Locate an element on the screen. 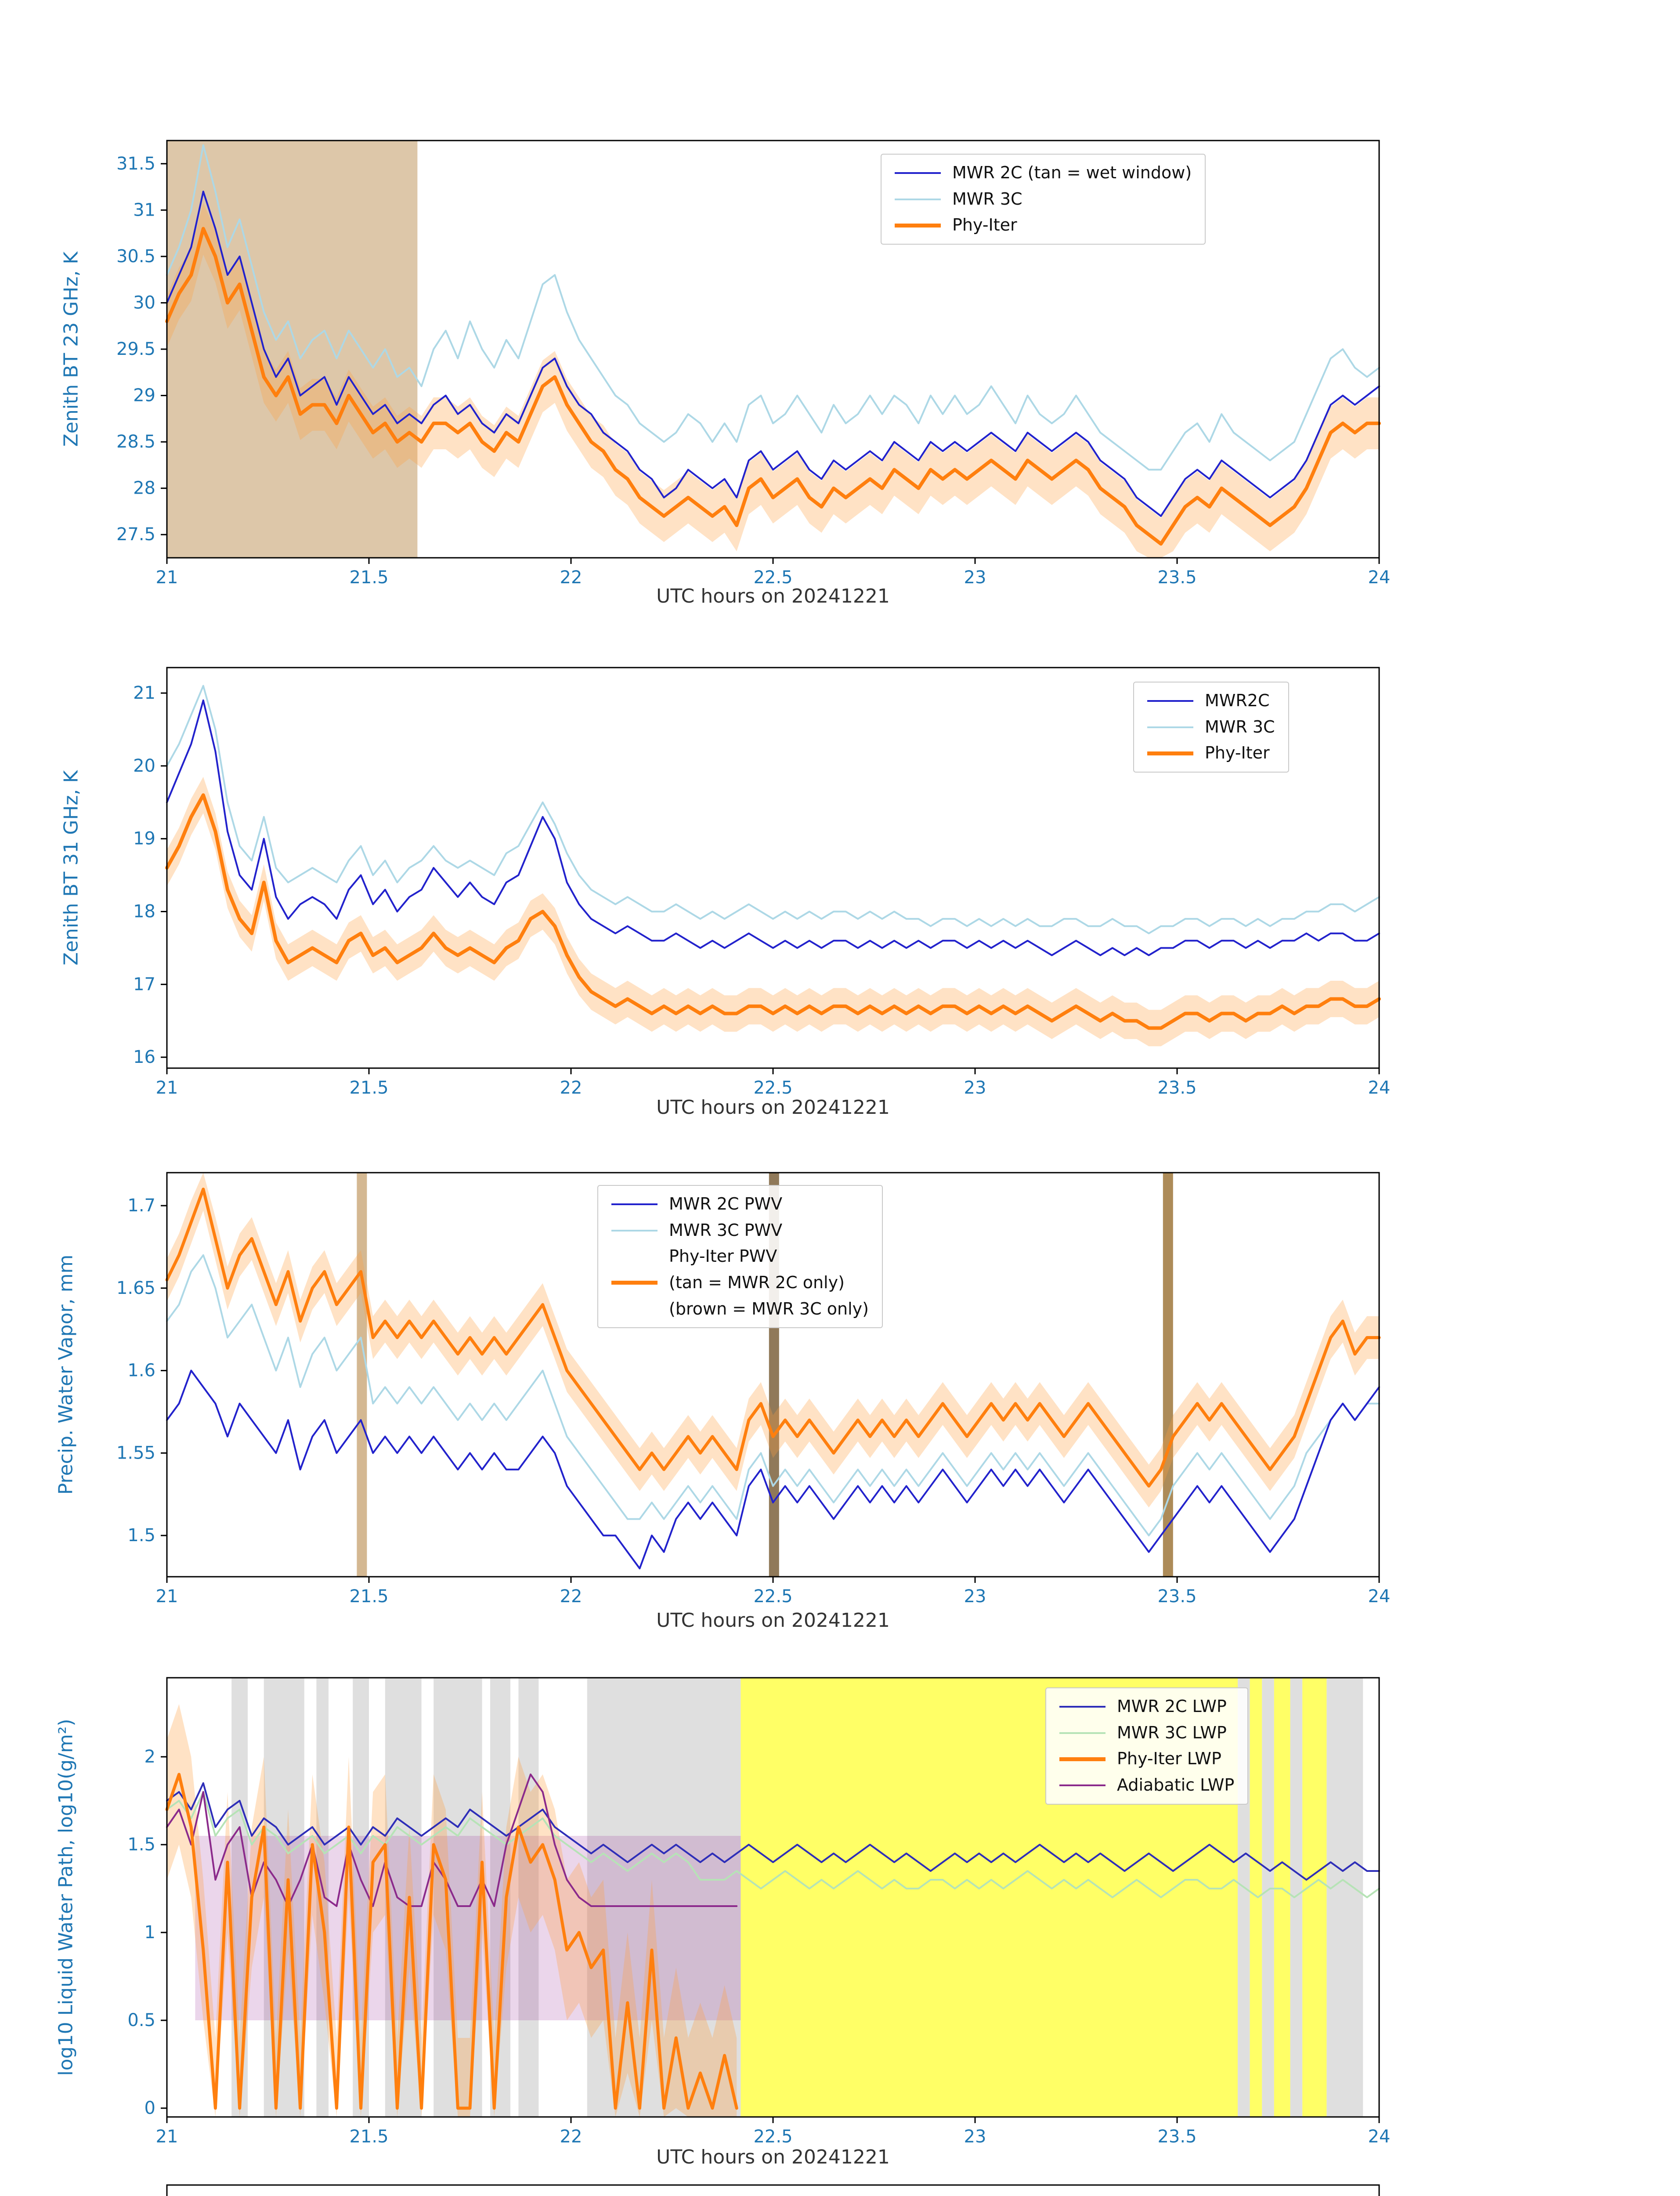  series-line-mwr-2c-pwv is located at coordinates (773, 1469).